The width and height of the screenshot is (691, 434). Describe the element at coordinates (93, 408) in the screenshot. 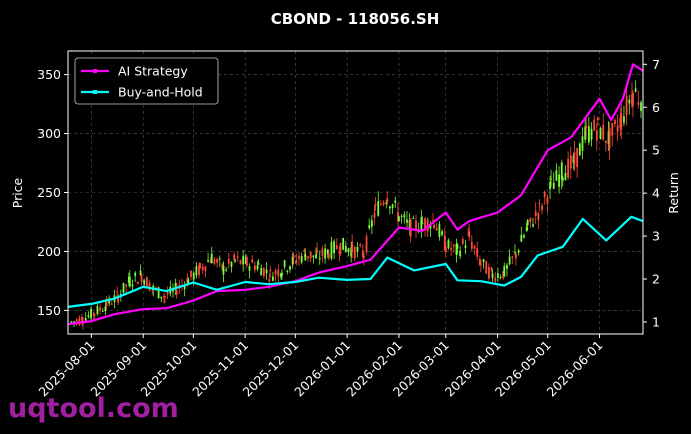

I see `watermark-text: uqtool.com` at that location.